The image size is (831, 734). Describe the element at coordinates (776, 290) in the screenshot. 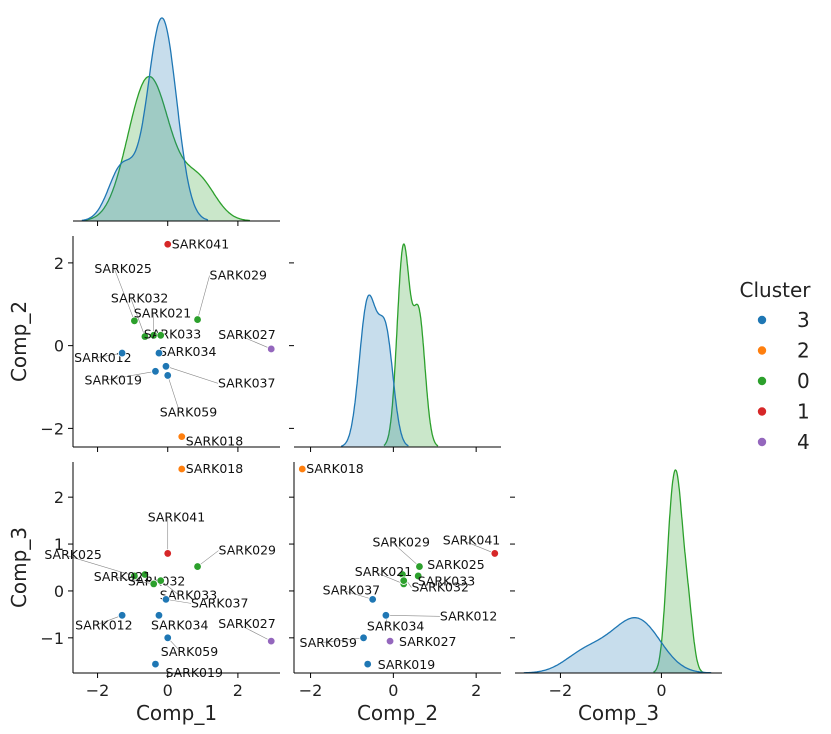

I see `legend-title: Cluster` at that location.